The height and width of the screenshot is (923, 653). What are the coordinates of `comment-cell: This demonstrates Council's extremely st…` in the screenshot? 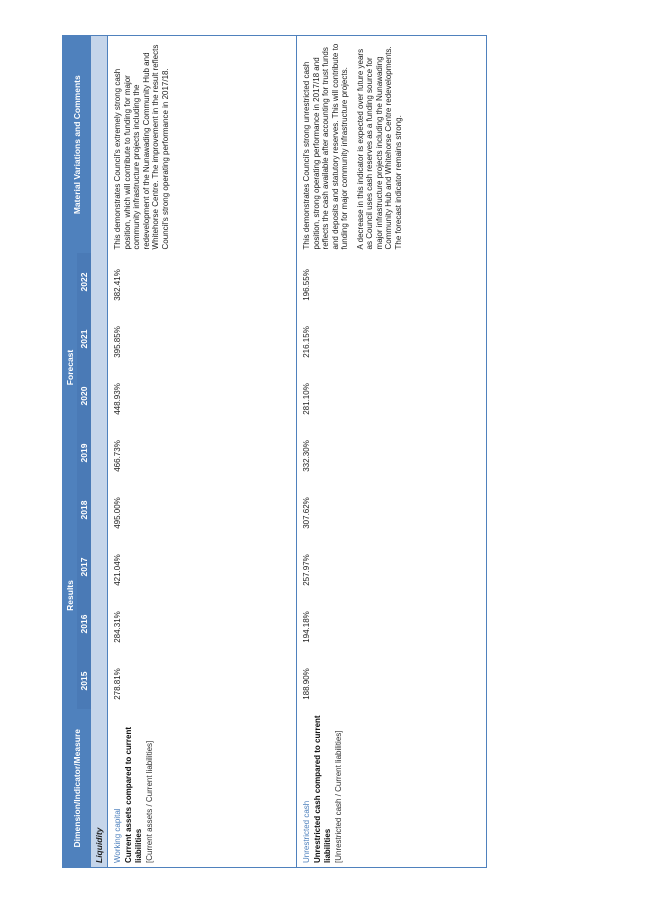 It's located at (202, 144).